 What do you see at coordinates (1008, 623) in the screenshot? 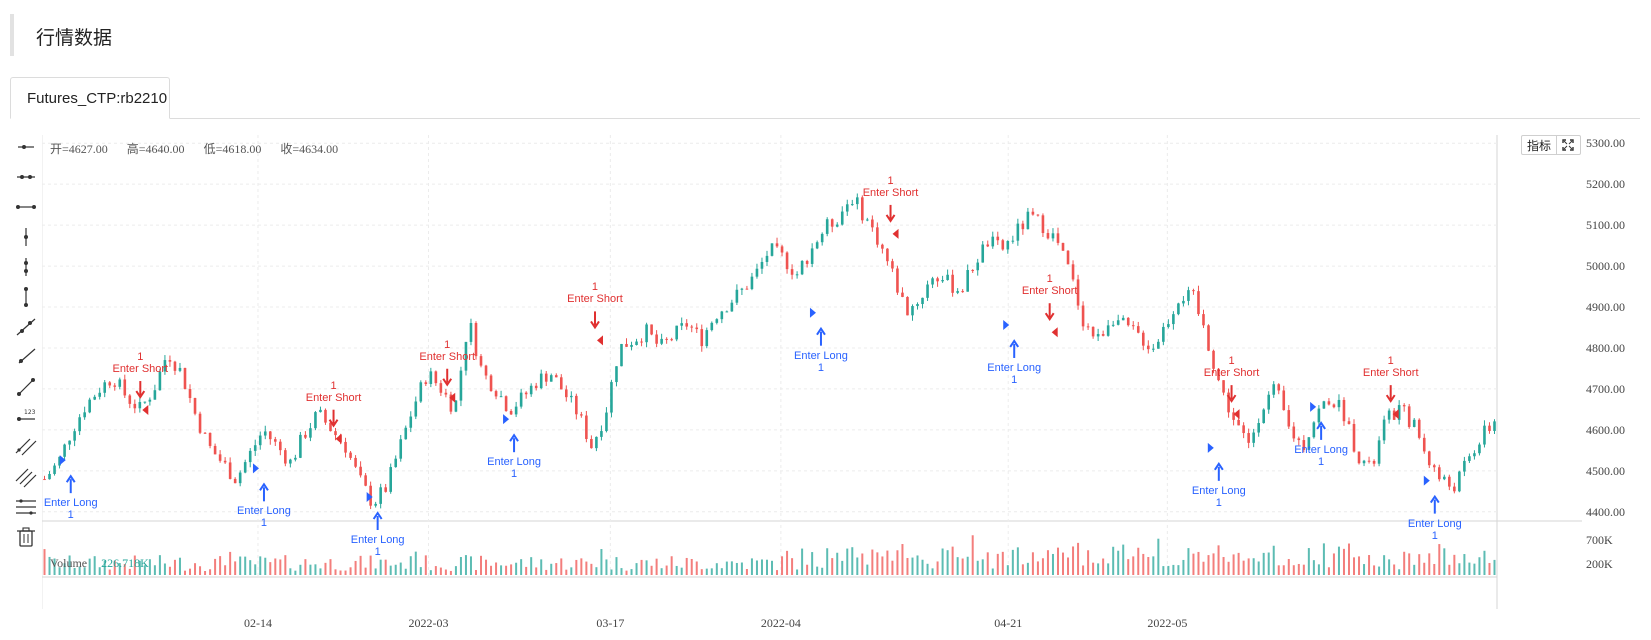
I see `time-tick-label: 04-21` at bounding box center [1008, 623].